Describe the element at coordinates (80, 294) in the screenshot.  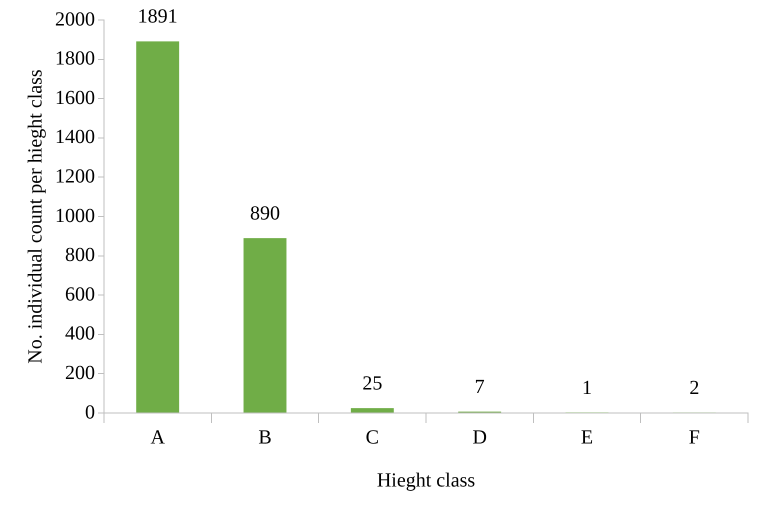
I see `y-tick-label: 600` at that location.